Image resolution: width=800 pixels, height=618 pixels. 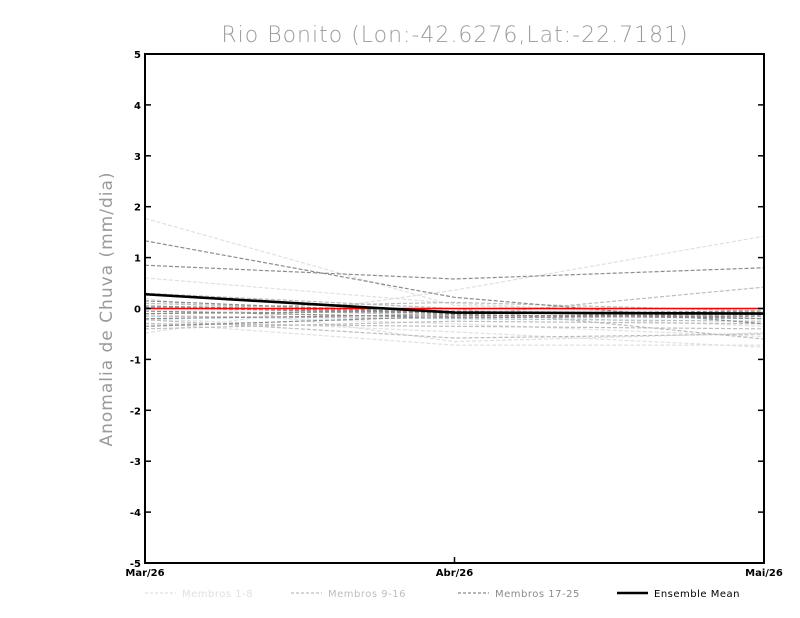 I want to click on y-tick-label: -2, so click(x=135, y=411).